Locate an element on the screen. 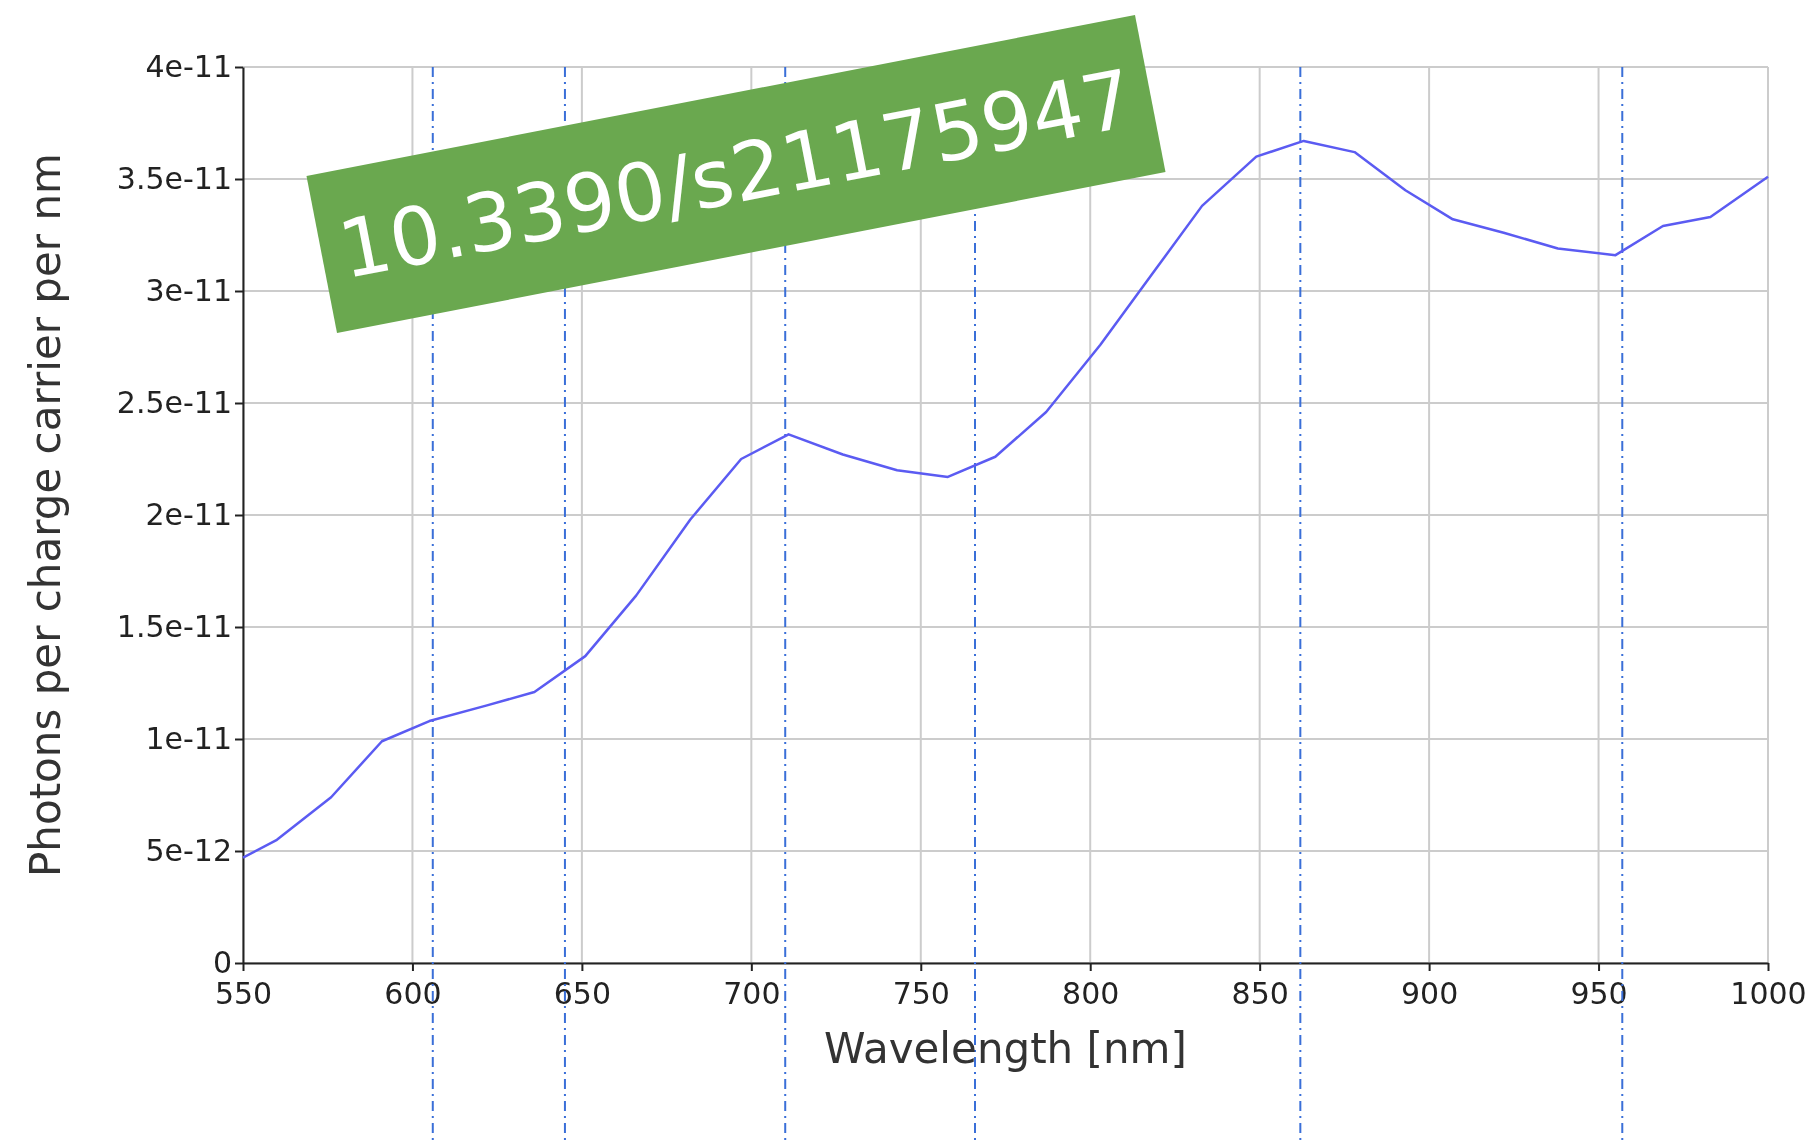 This screenshot has height=1145, width=1814. x-tick-label: 650 is located at coordinates (582, 993).